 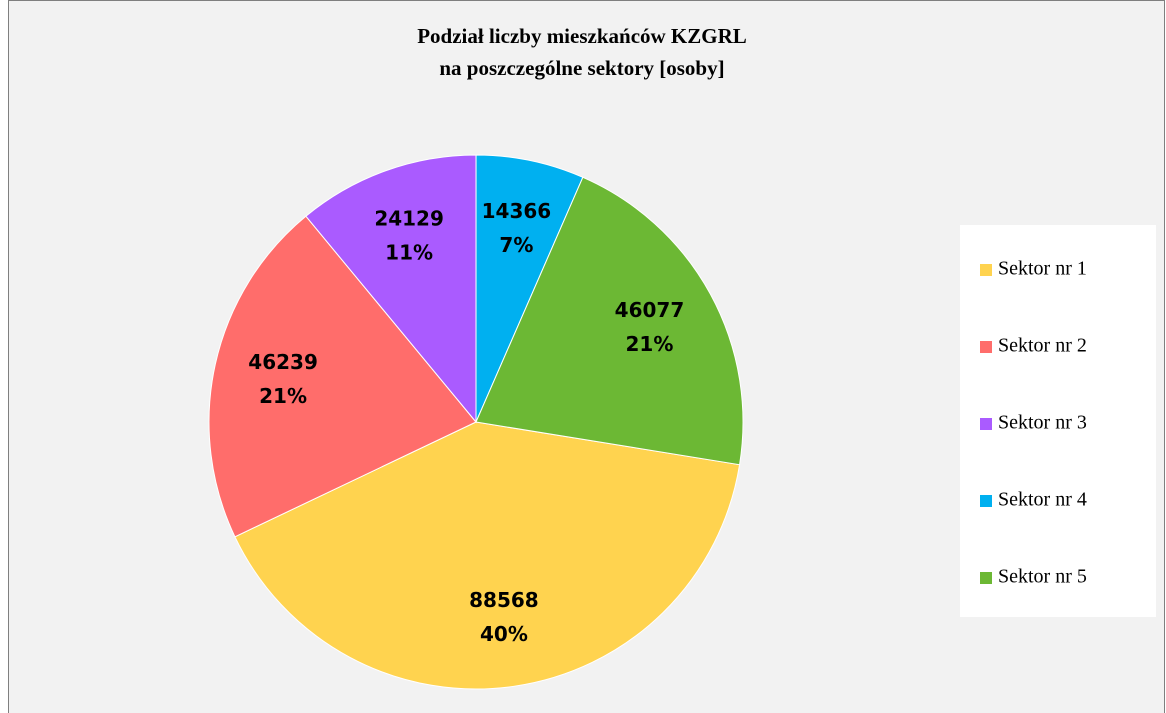 I want to click on data-label: 88568, so click(x=504, y=600).